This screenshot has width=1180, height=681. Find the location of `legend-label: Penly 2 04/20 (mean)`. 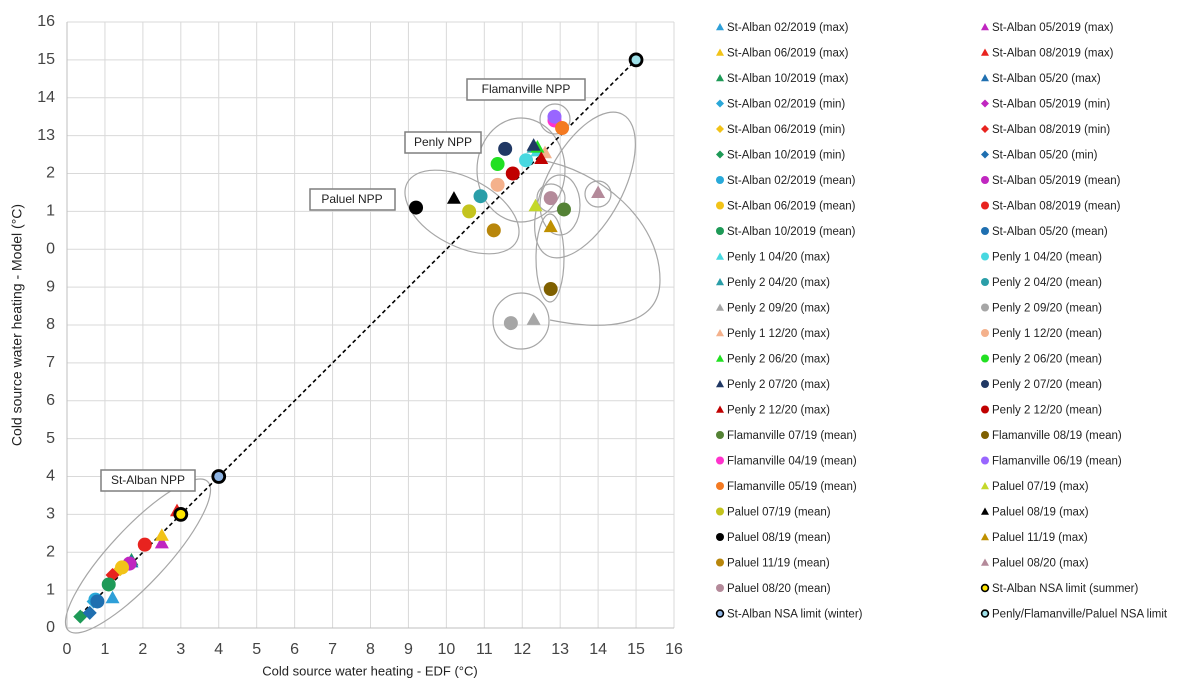

legend-label: Penly 2 04/20 (mean) is located at coordinates (1047, 283).